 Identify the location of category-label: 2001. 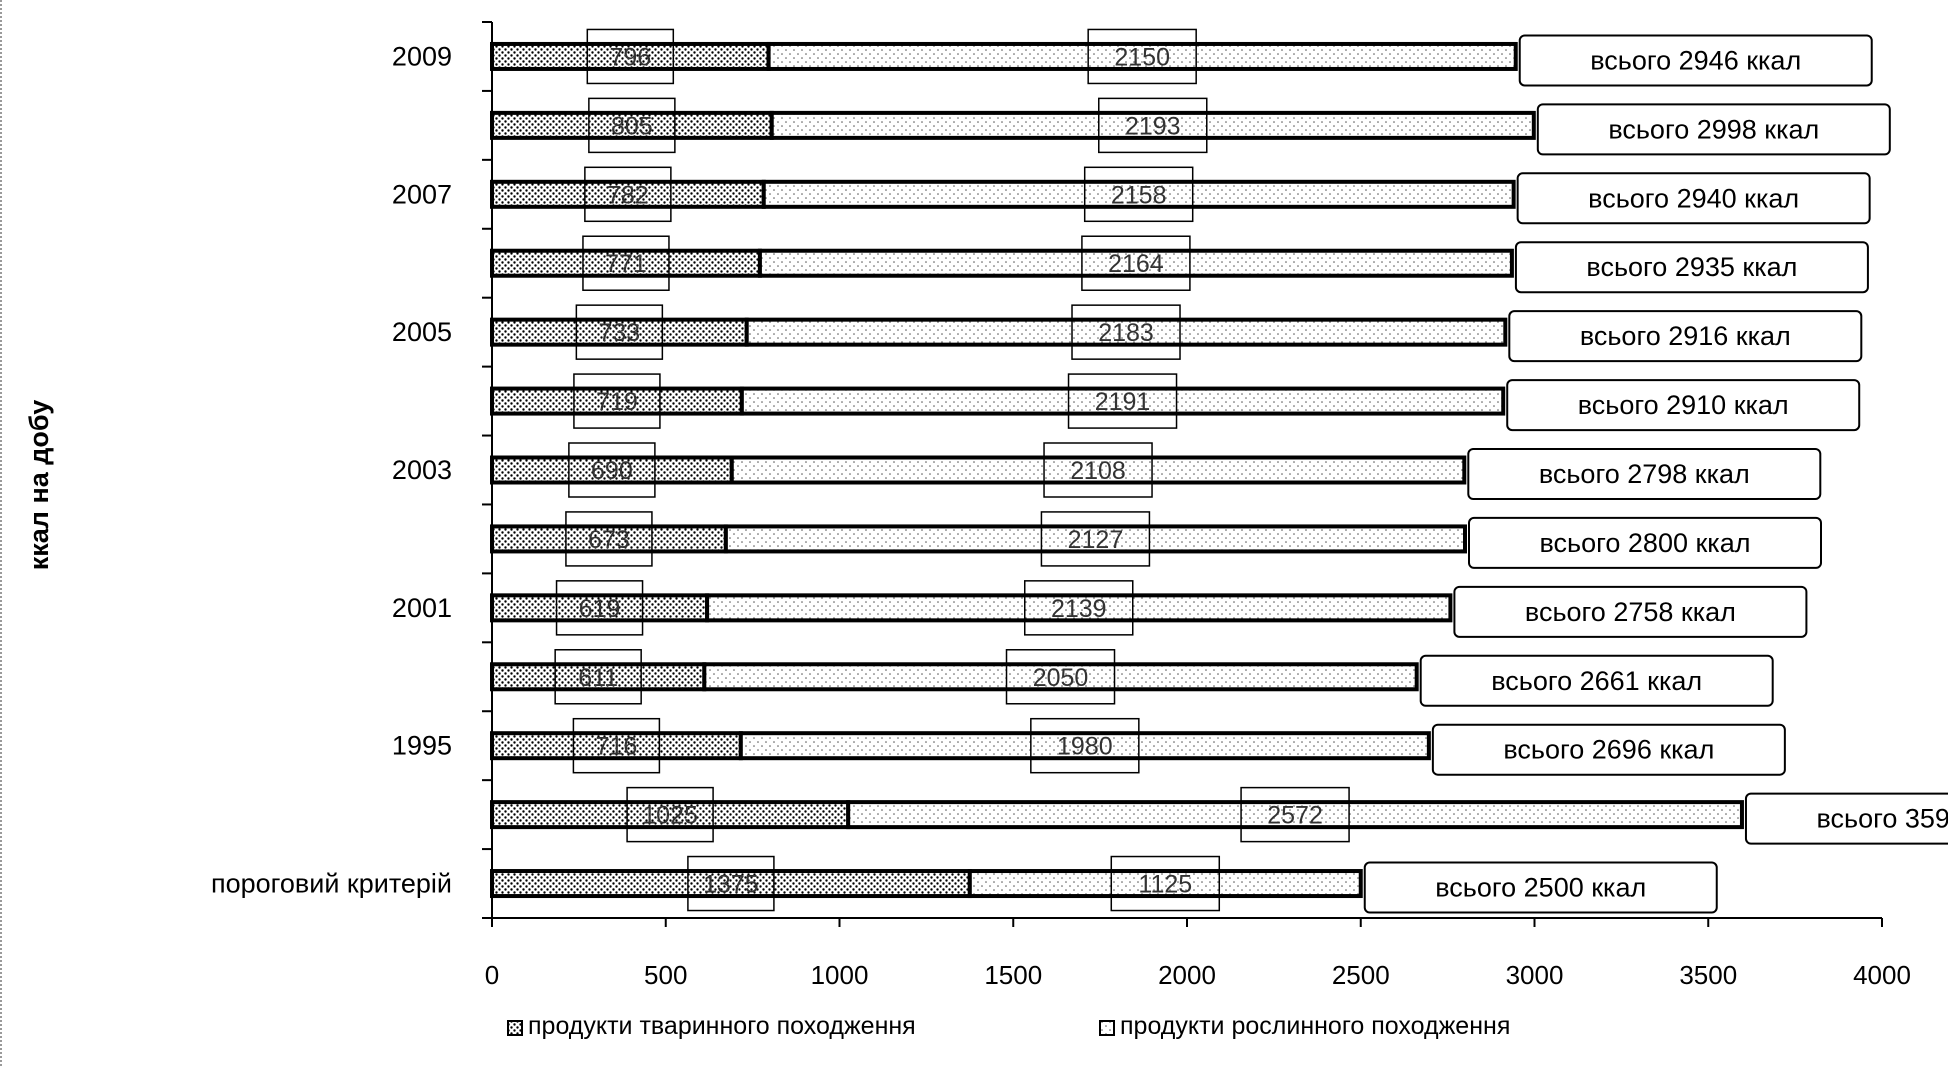
(422, 608).